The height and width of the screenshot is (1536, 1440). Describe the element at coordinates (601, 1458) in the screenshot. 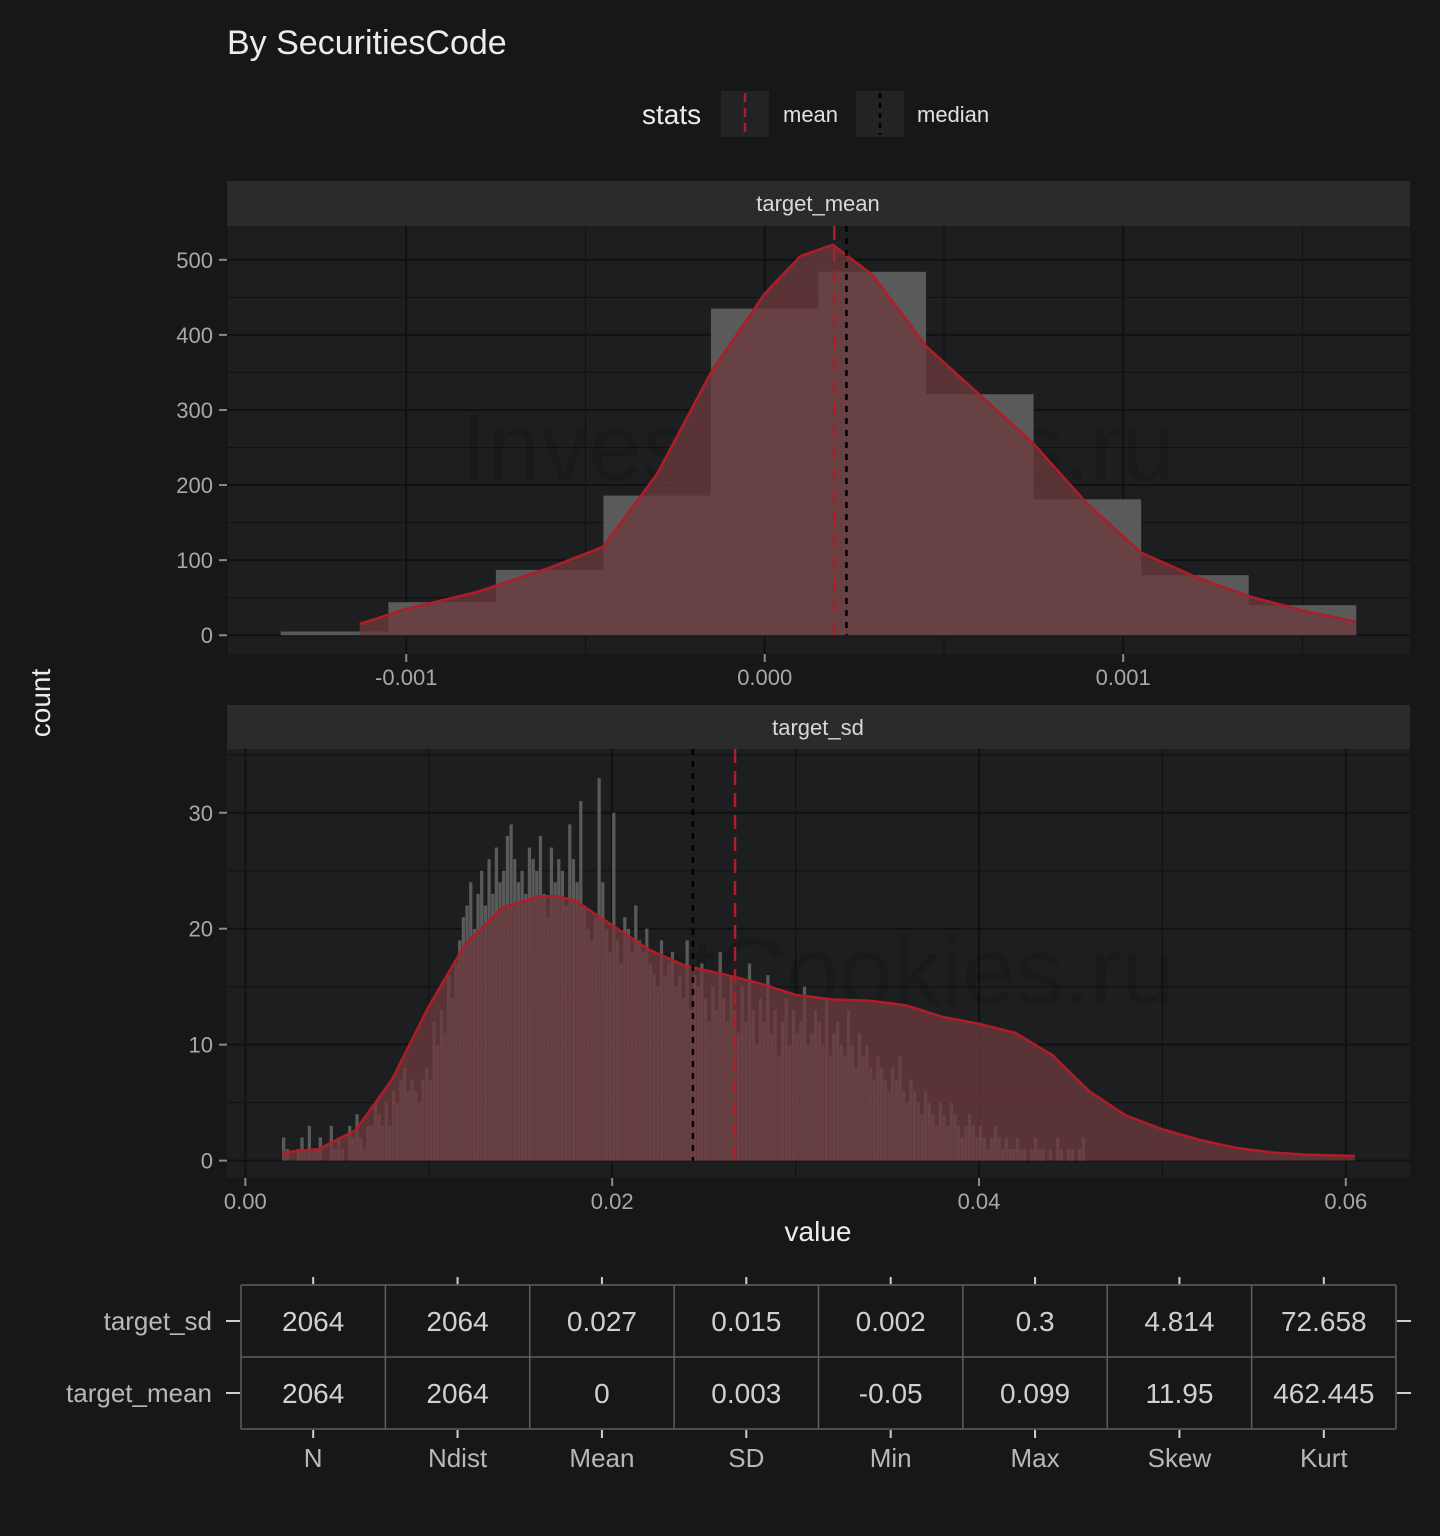

I see `table-column-label: Mean` at that location.